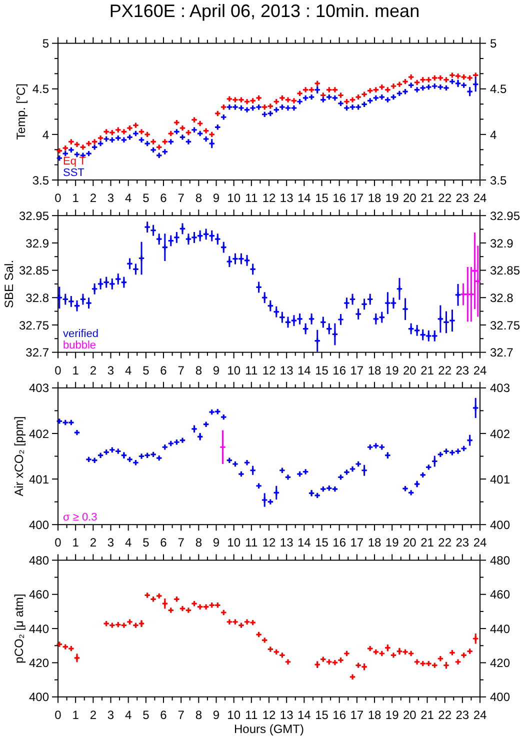 The width and height of the screenshot is (529, 739). I want to click on y-tick-label: 32.75, so click(34, 325).